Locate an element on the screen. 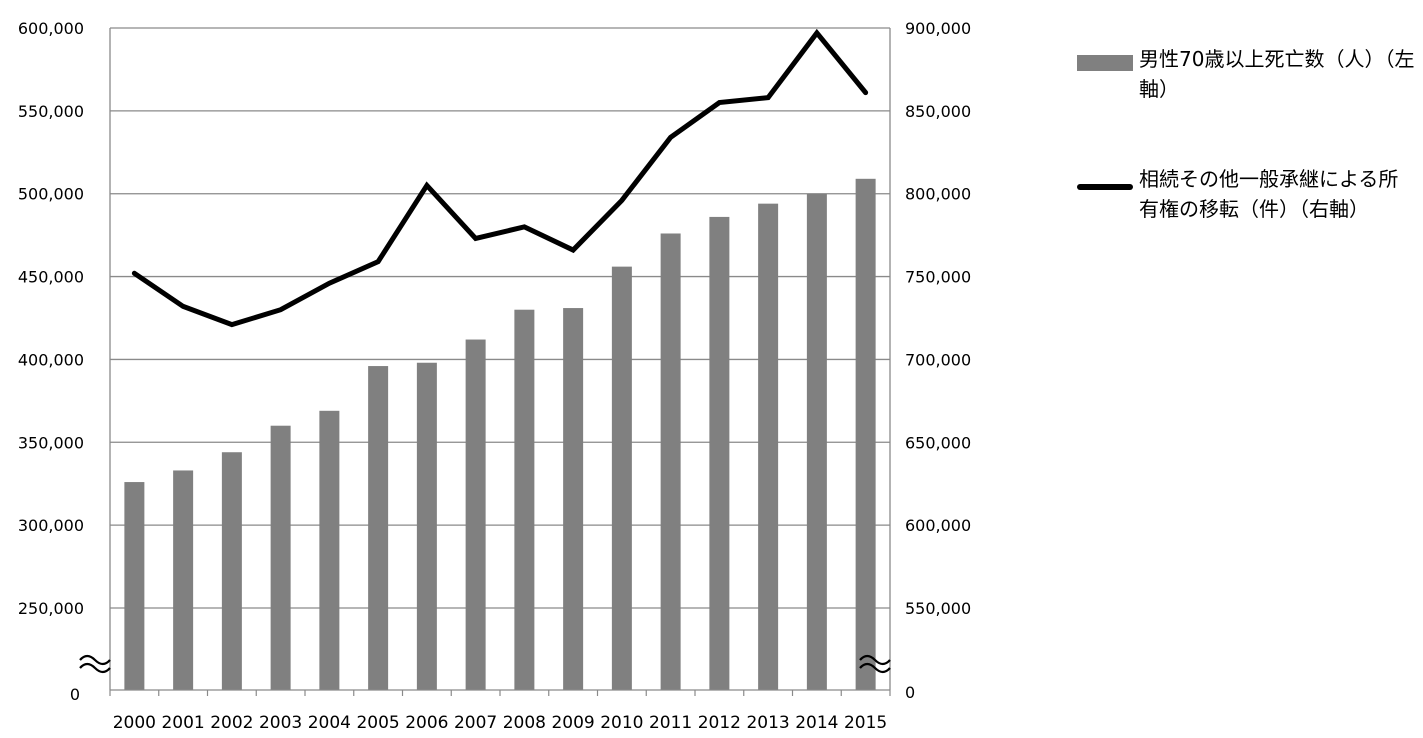 The image size is (1423, 738). right-tick-label: 800,000 is located at coordinates (938, 194).